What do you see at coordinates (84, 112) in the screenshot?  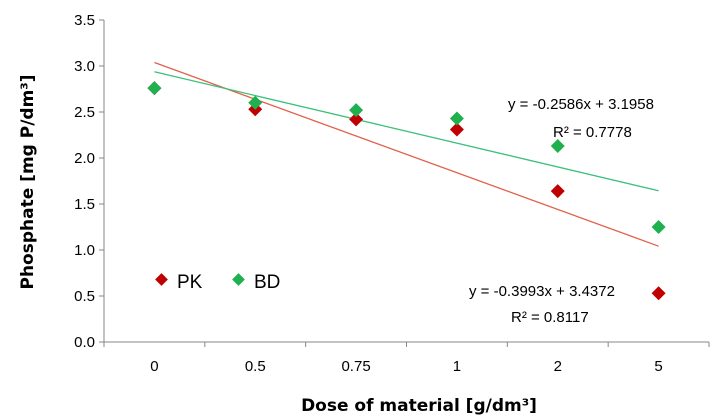 I see `y-tick-label: 2.5` at bounding box center [84, 112].